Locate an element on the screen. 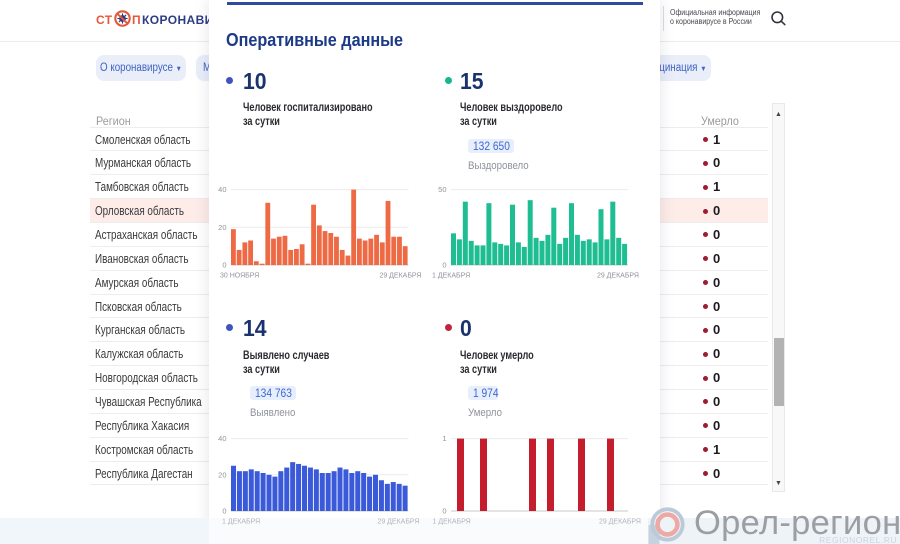 The image size is (900, 544). svg-text: 30 НОЯБРЯ is located at coordinates (239, 275).